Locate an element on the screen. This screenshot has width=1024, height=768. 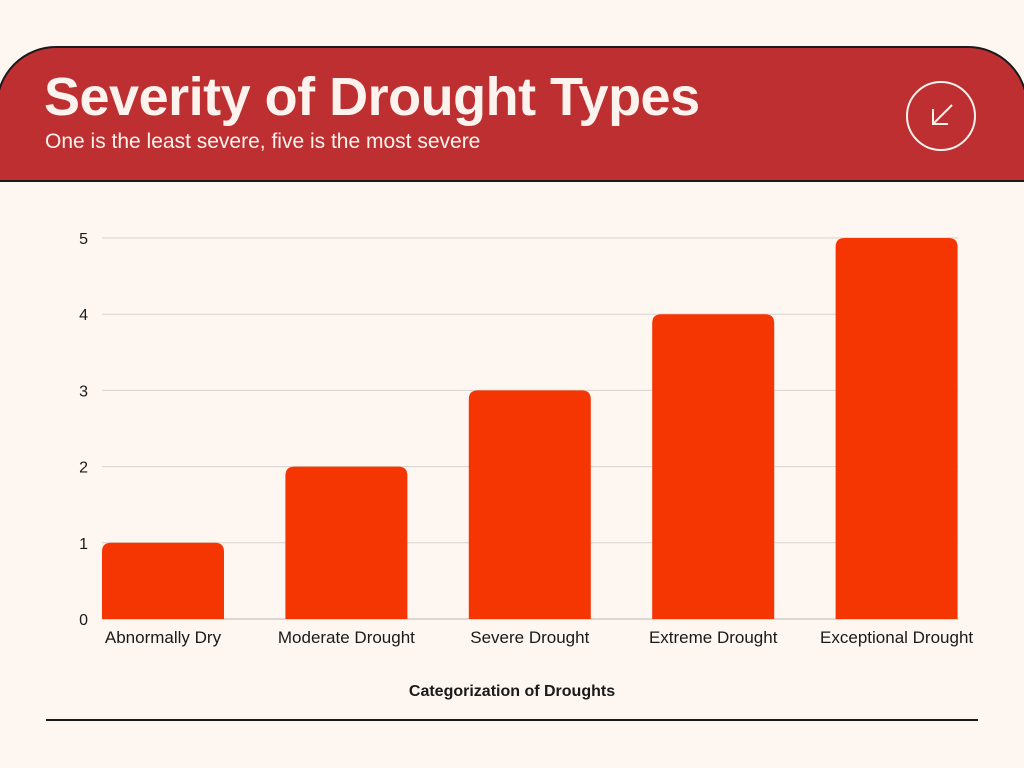
y-tick-label: 4 is located at coordinates (83, 315).